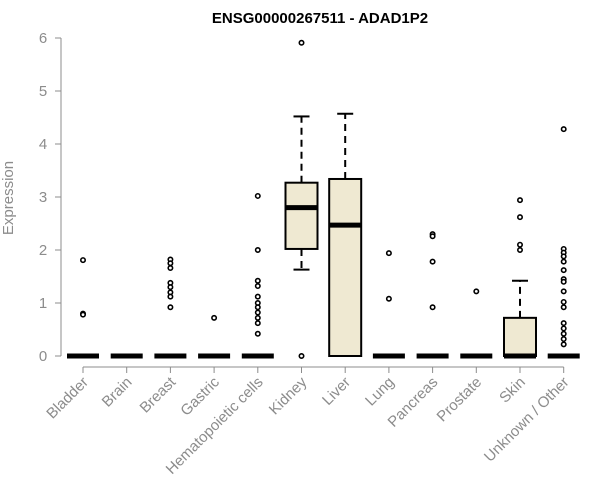  I want to click on x-tick-label: Liver, so click(336, 391).